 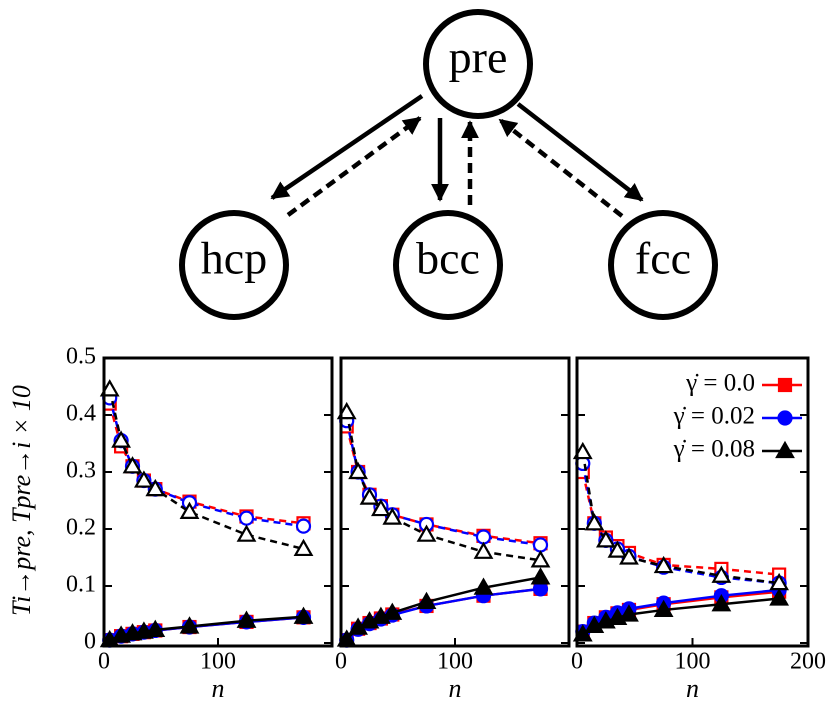 What do you see at coordinates (808, 662) in the screenshot?
I see `x-tick-label: 200` at bounding box center [808, 662].